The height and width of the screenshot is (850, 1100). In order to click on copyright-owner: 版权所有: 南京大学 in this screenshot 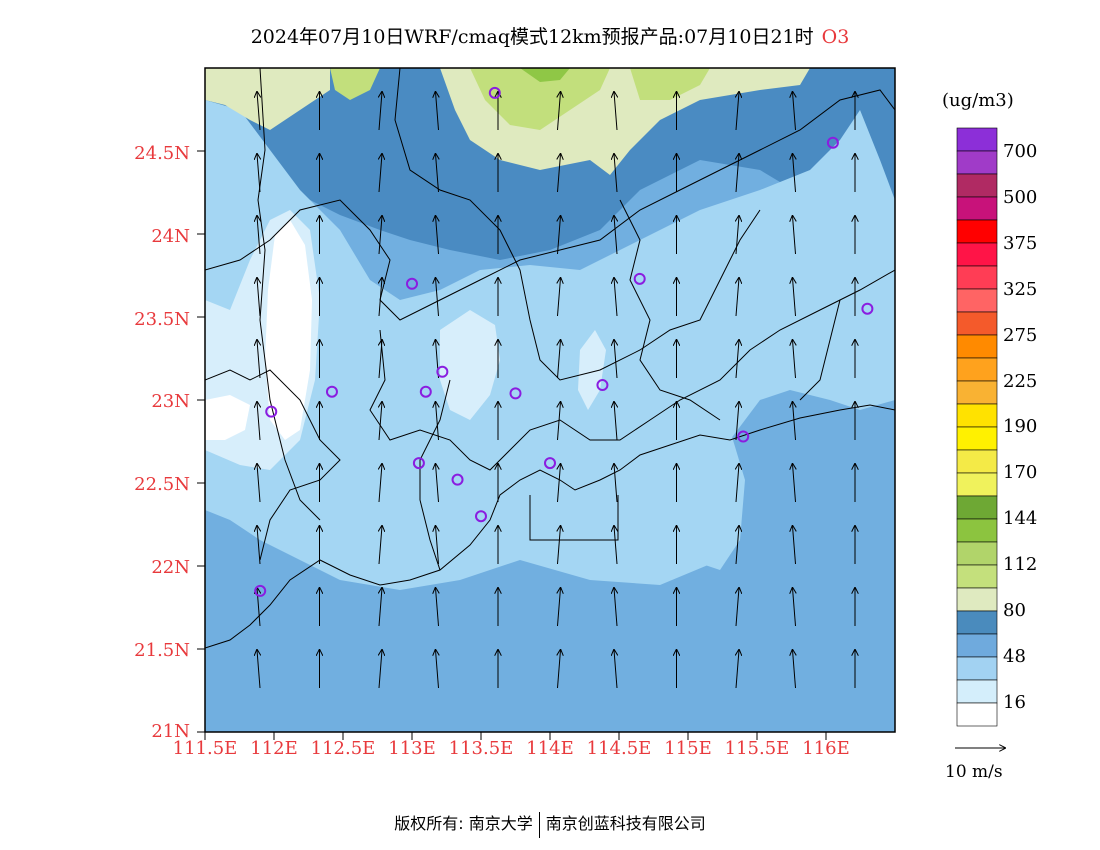, I will do `click(463, 823)`.